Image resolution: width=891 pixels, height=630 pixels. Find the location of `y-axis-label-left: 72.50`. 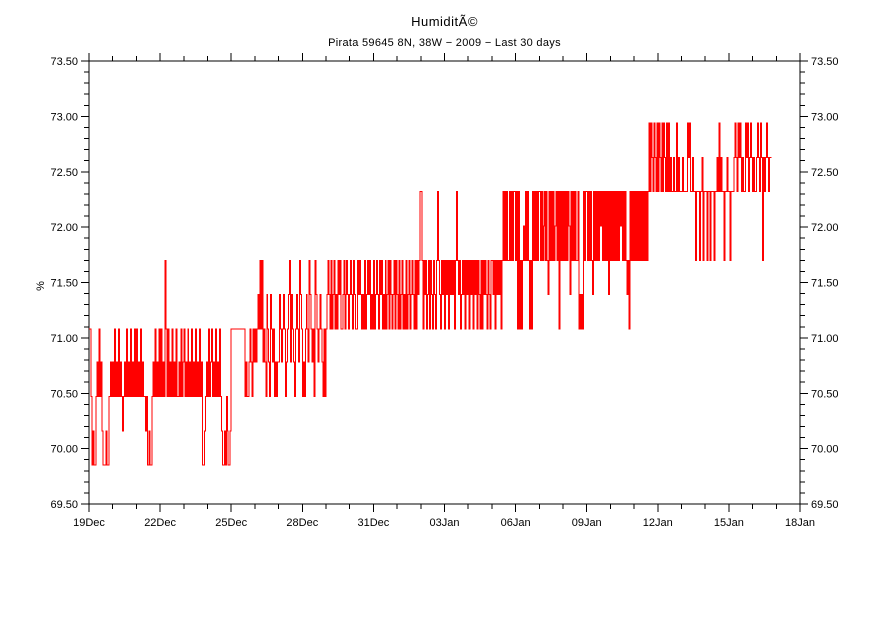

y-axis-label-left: 72.50 is located at coordinates (64, 173).